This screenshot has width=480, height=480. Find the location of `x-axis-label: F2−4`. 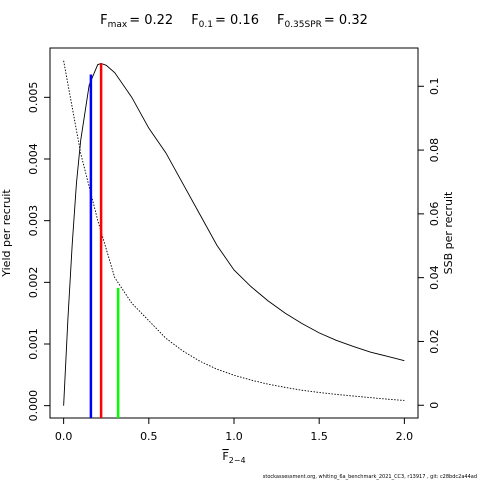

x-axis-label: F2−4 is located at coordinates (233, 457).